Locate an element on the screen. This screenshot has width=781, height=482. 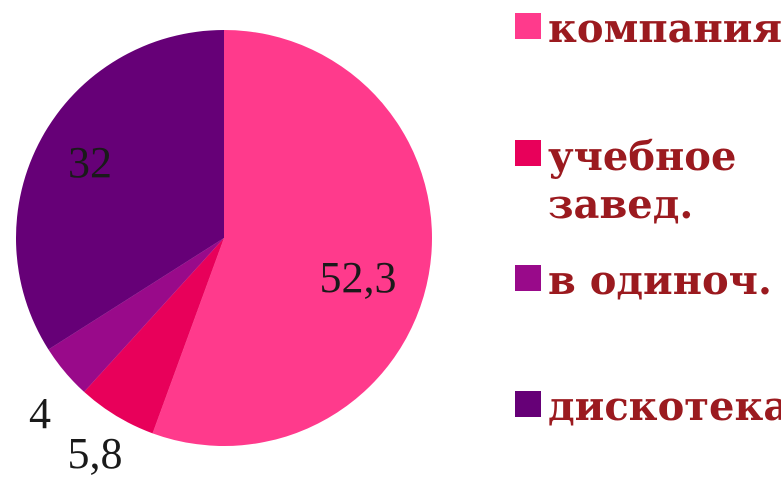
legend-label: дискотека is located at coordinates (664, 406).